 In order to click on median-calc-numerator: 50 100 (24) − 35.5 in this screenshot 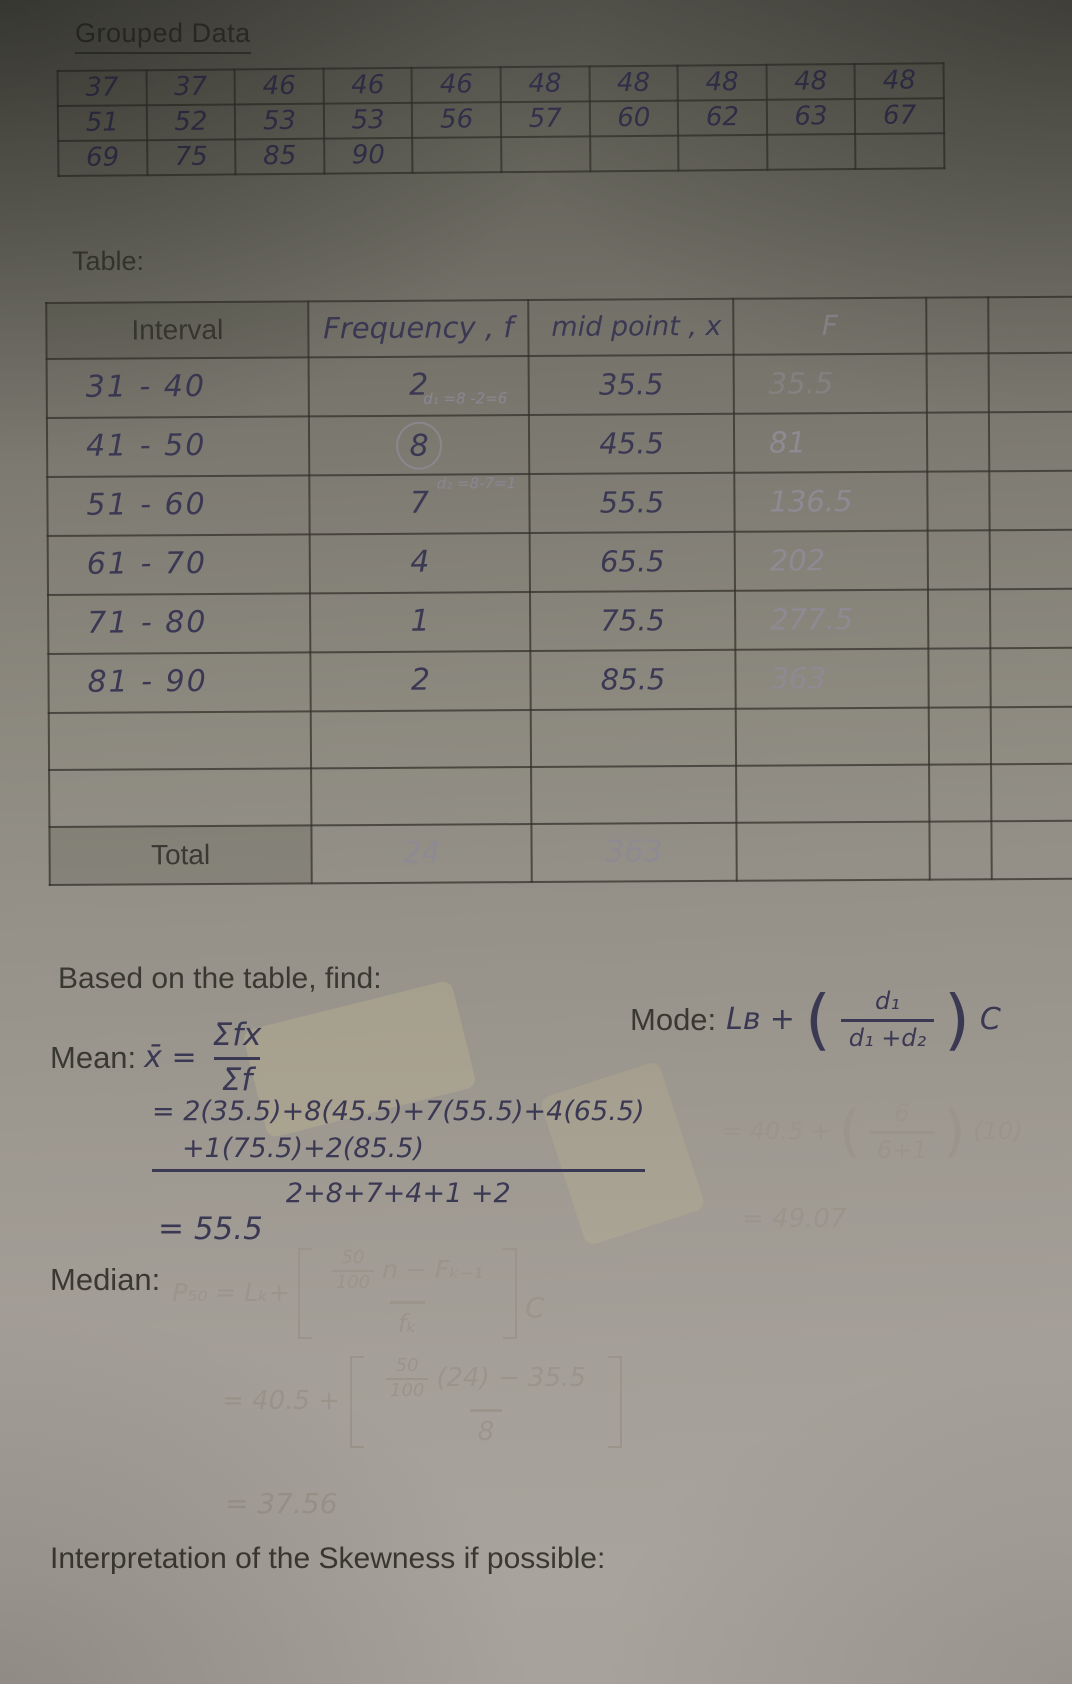, I will do `click(486, 1382)`.